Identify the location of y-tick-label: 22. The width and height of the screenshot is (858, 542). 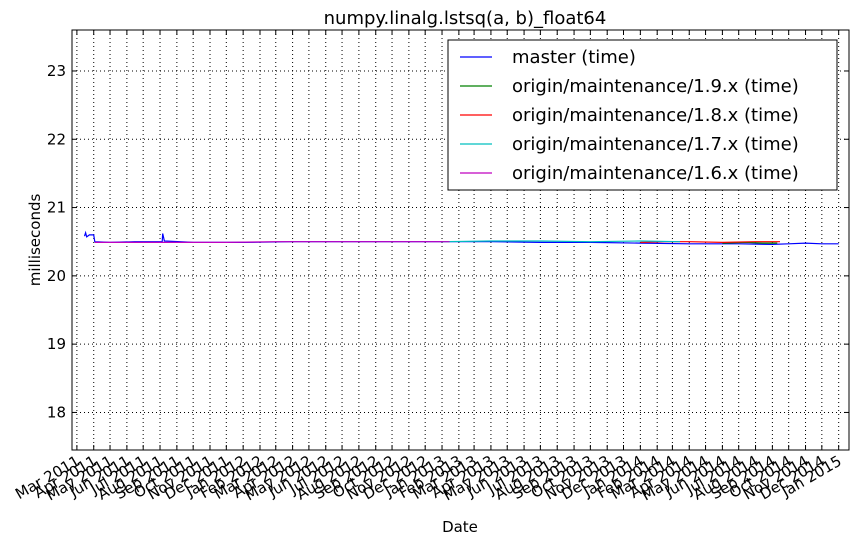
(56, 139).